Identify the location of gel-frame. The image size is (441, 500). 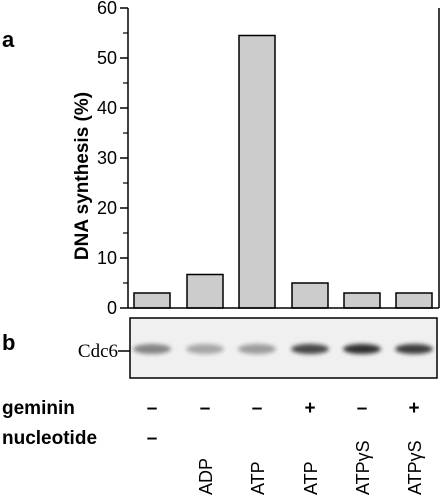
(283, 348).